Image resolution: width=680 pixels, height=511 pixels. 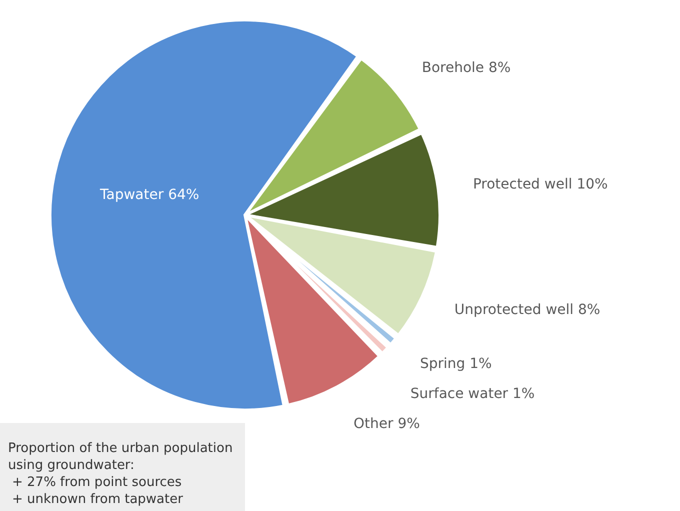 I want to click on text: + 27% from point sources, so click(x=97, y=482).